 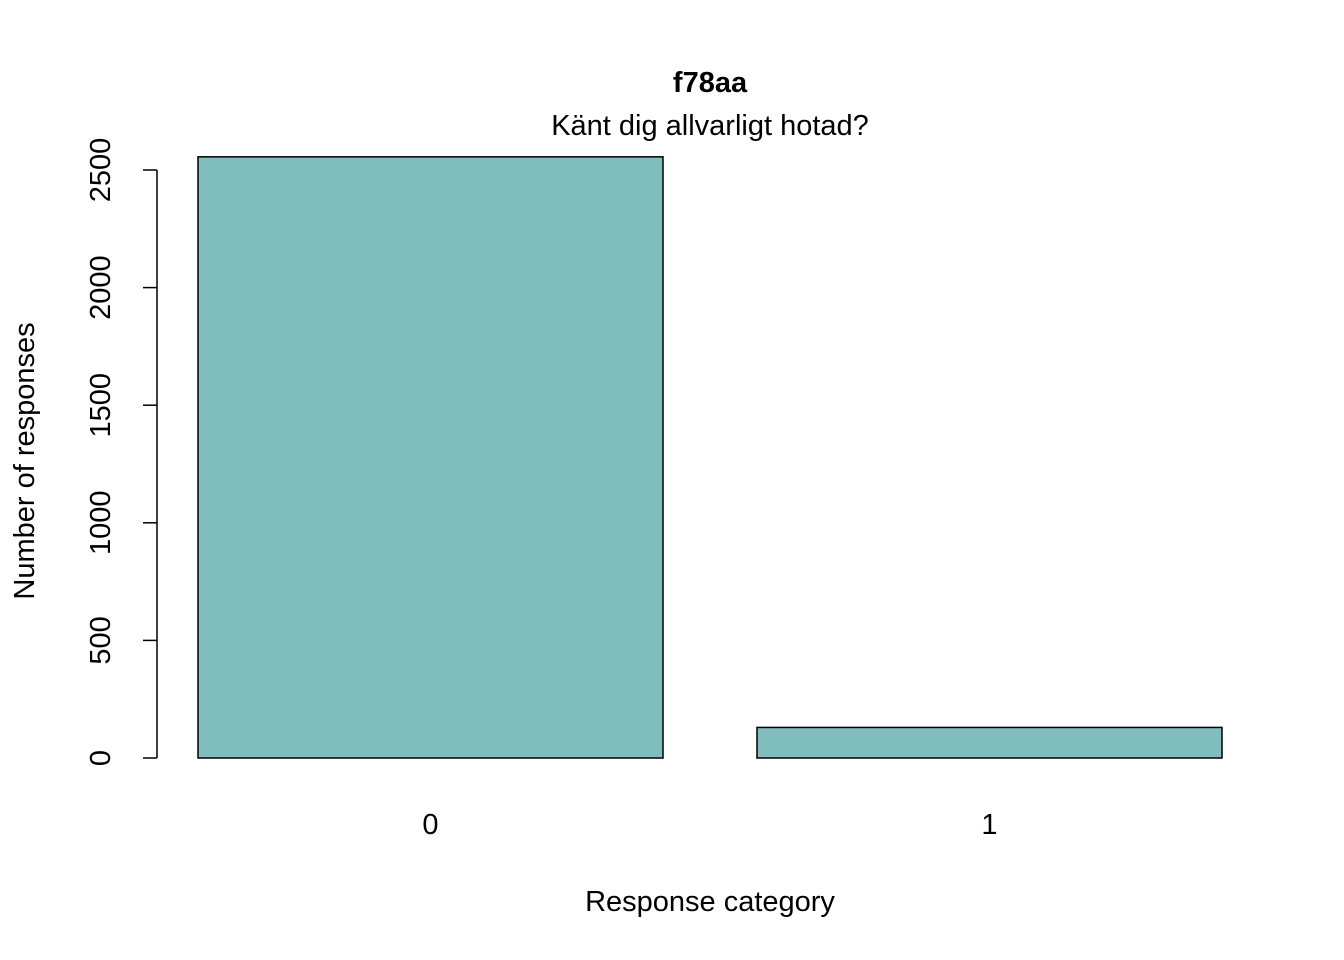 What do you see at coordinates (101, 523) in the screenshot?
I see `y-tick-label-1000: 1000` at bounding box center [101, 523].